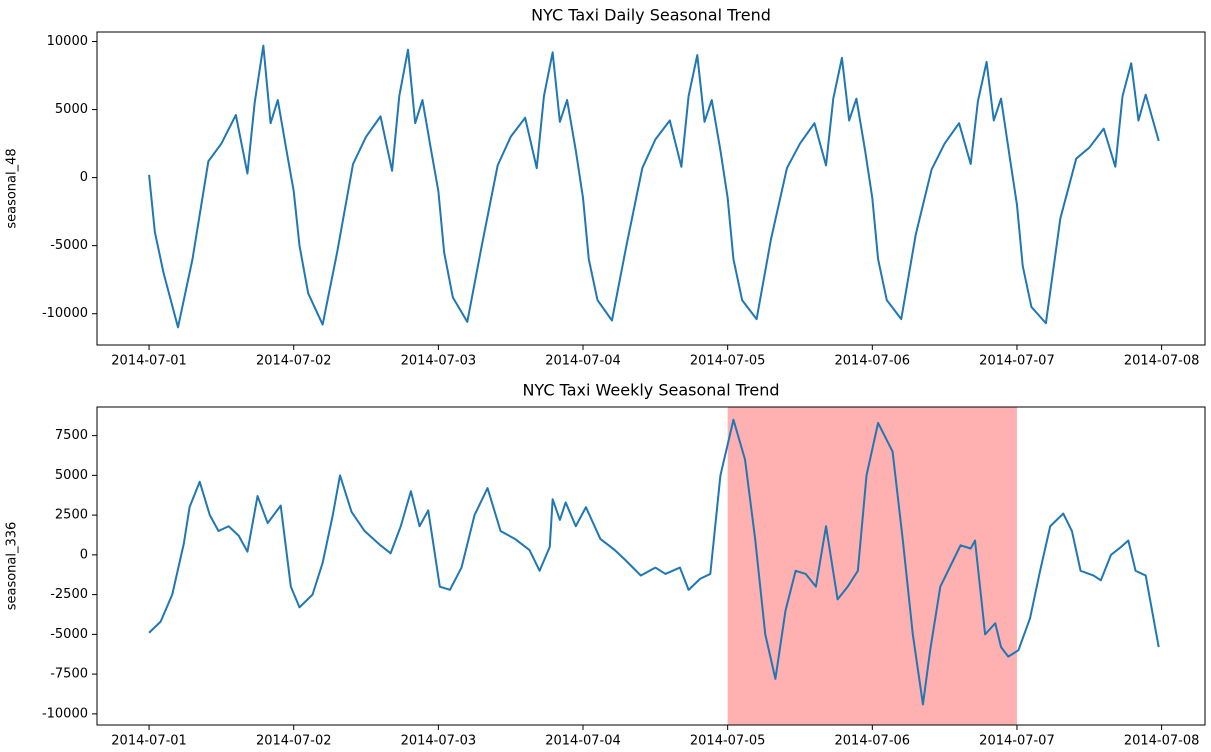 This screenshot has width=1211, height=752. I want to click on y-tick-label: -7500, so click(69, 674).